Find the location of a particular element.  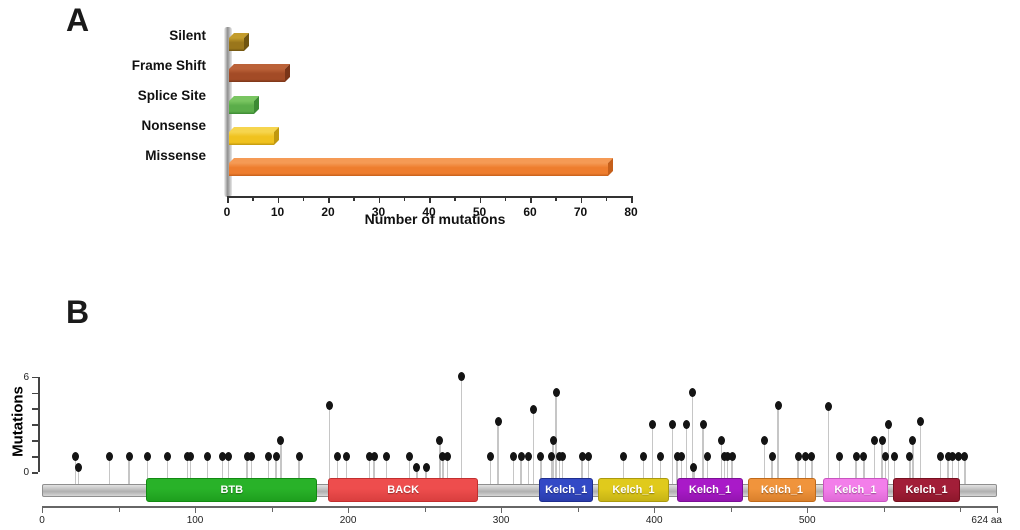

domain-btb: BTB is located at coordinates (232, 490).